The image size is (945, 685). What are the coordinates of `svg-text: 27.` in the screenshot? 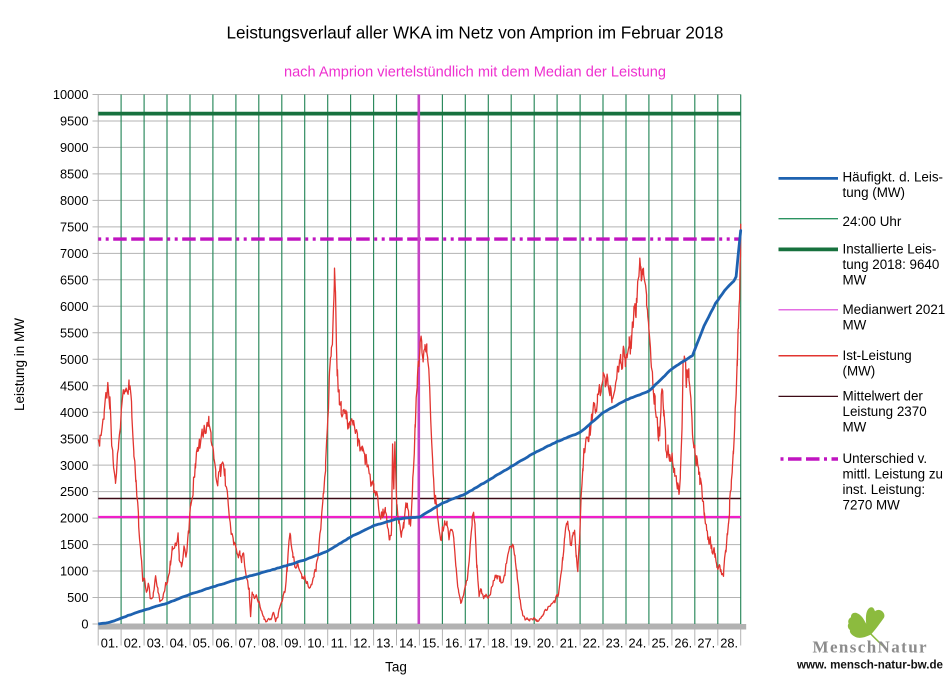 It's located at (706, 643).